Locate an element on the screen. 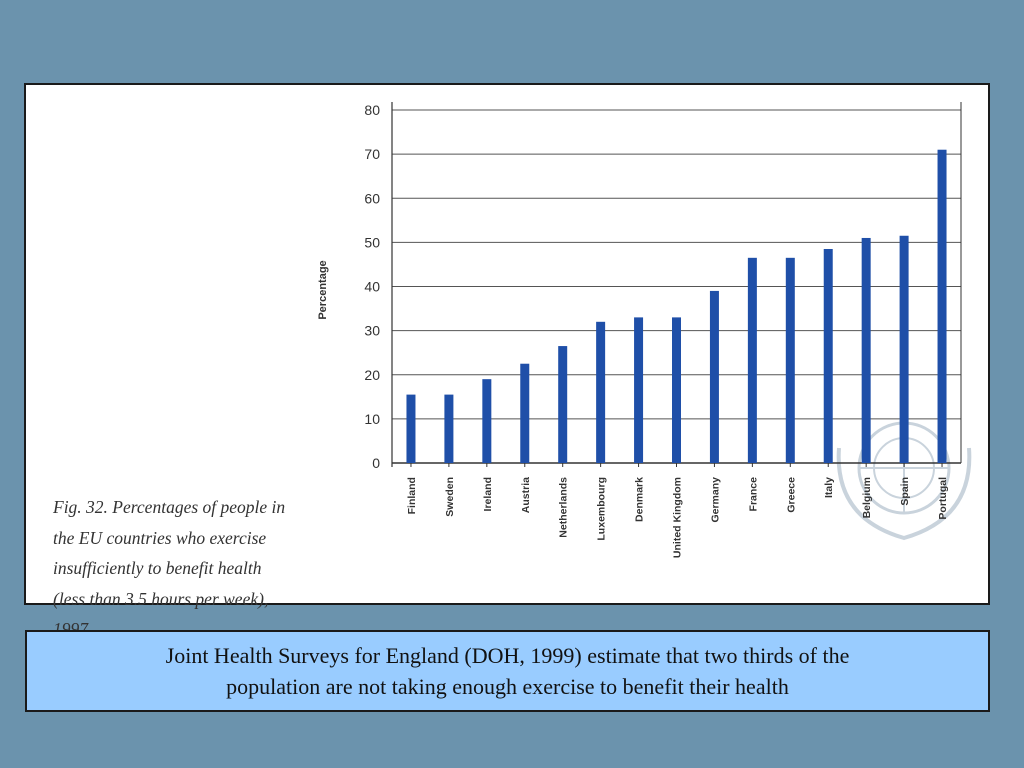 This screenshot has height=768, width=1024. y-tick-label: 10 is located at coordinates (372, 419).